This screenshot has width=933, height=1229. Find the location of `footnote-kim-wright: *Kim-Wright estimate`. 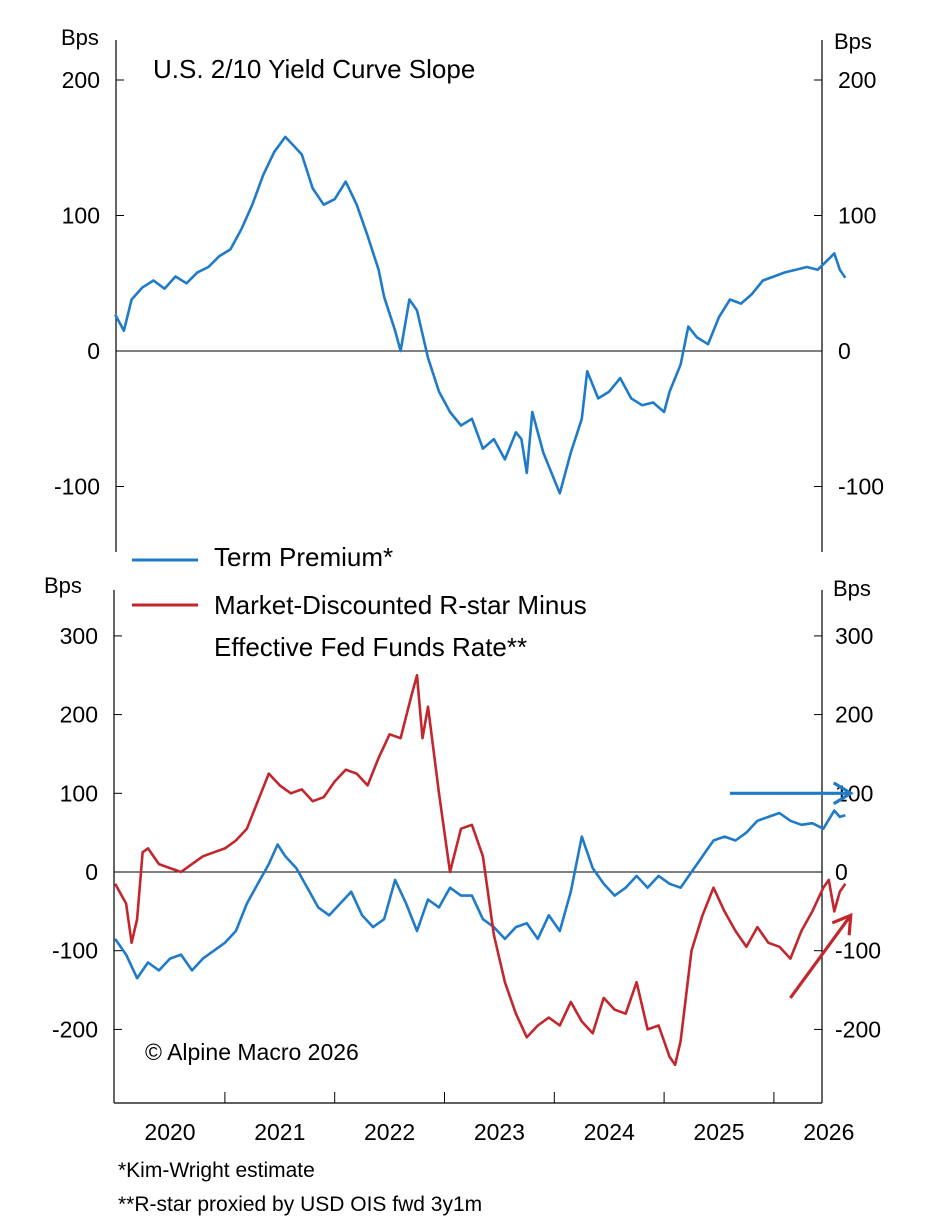

footnote-kim-wright: *Kim-Wright estimate is located at coordinates (216, 1170).